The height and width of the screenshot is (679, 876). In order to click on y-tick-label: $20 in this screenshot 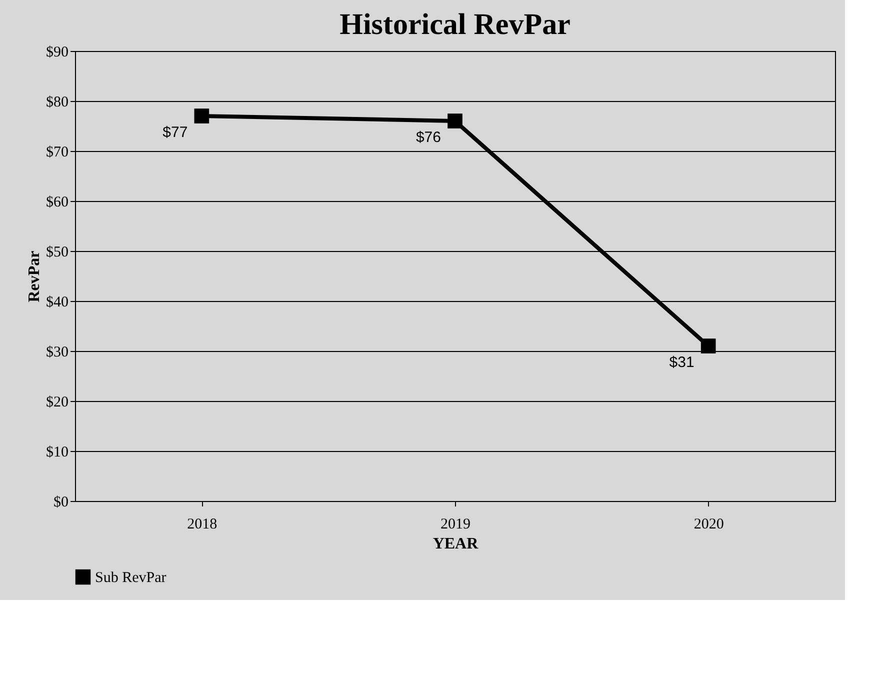, I will do `click(57, 402)`.